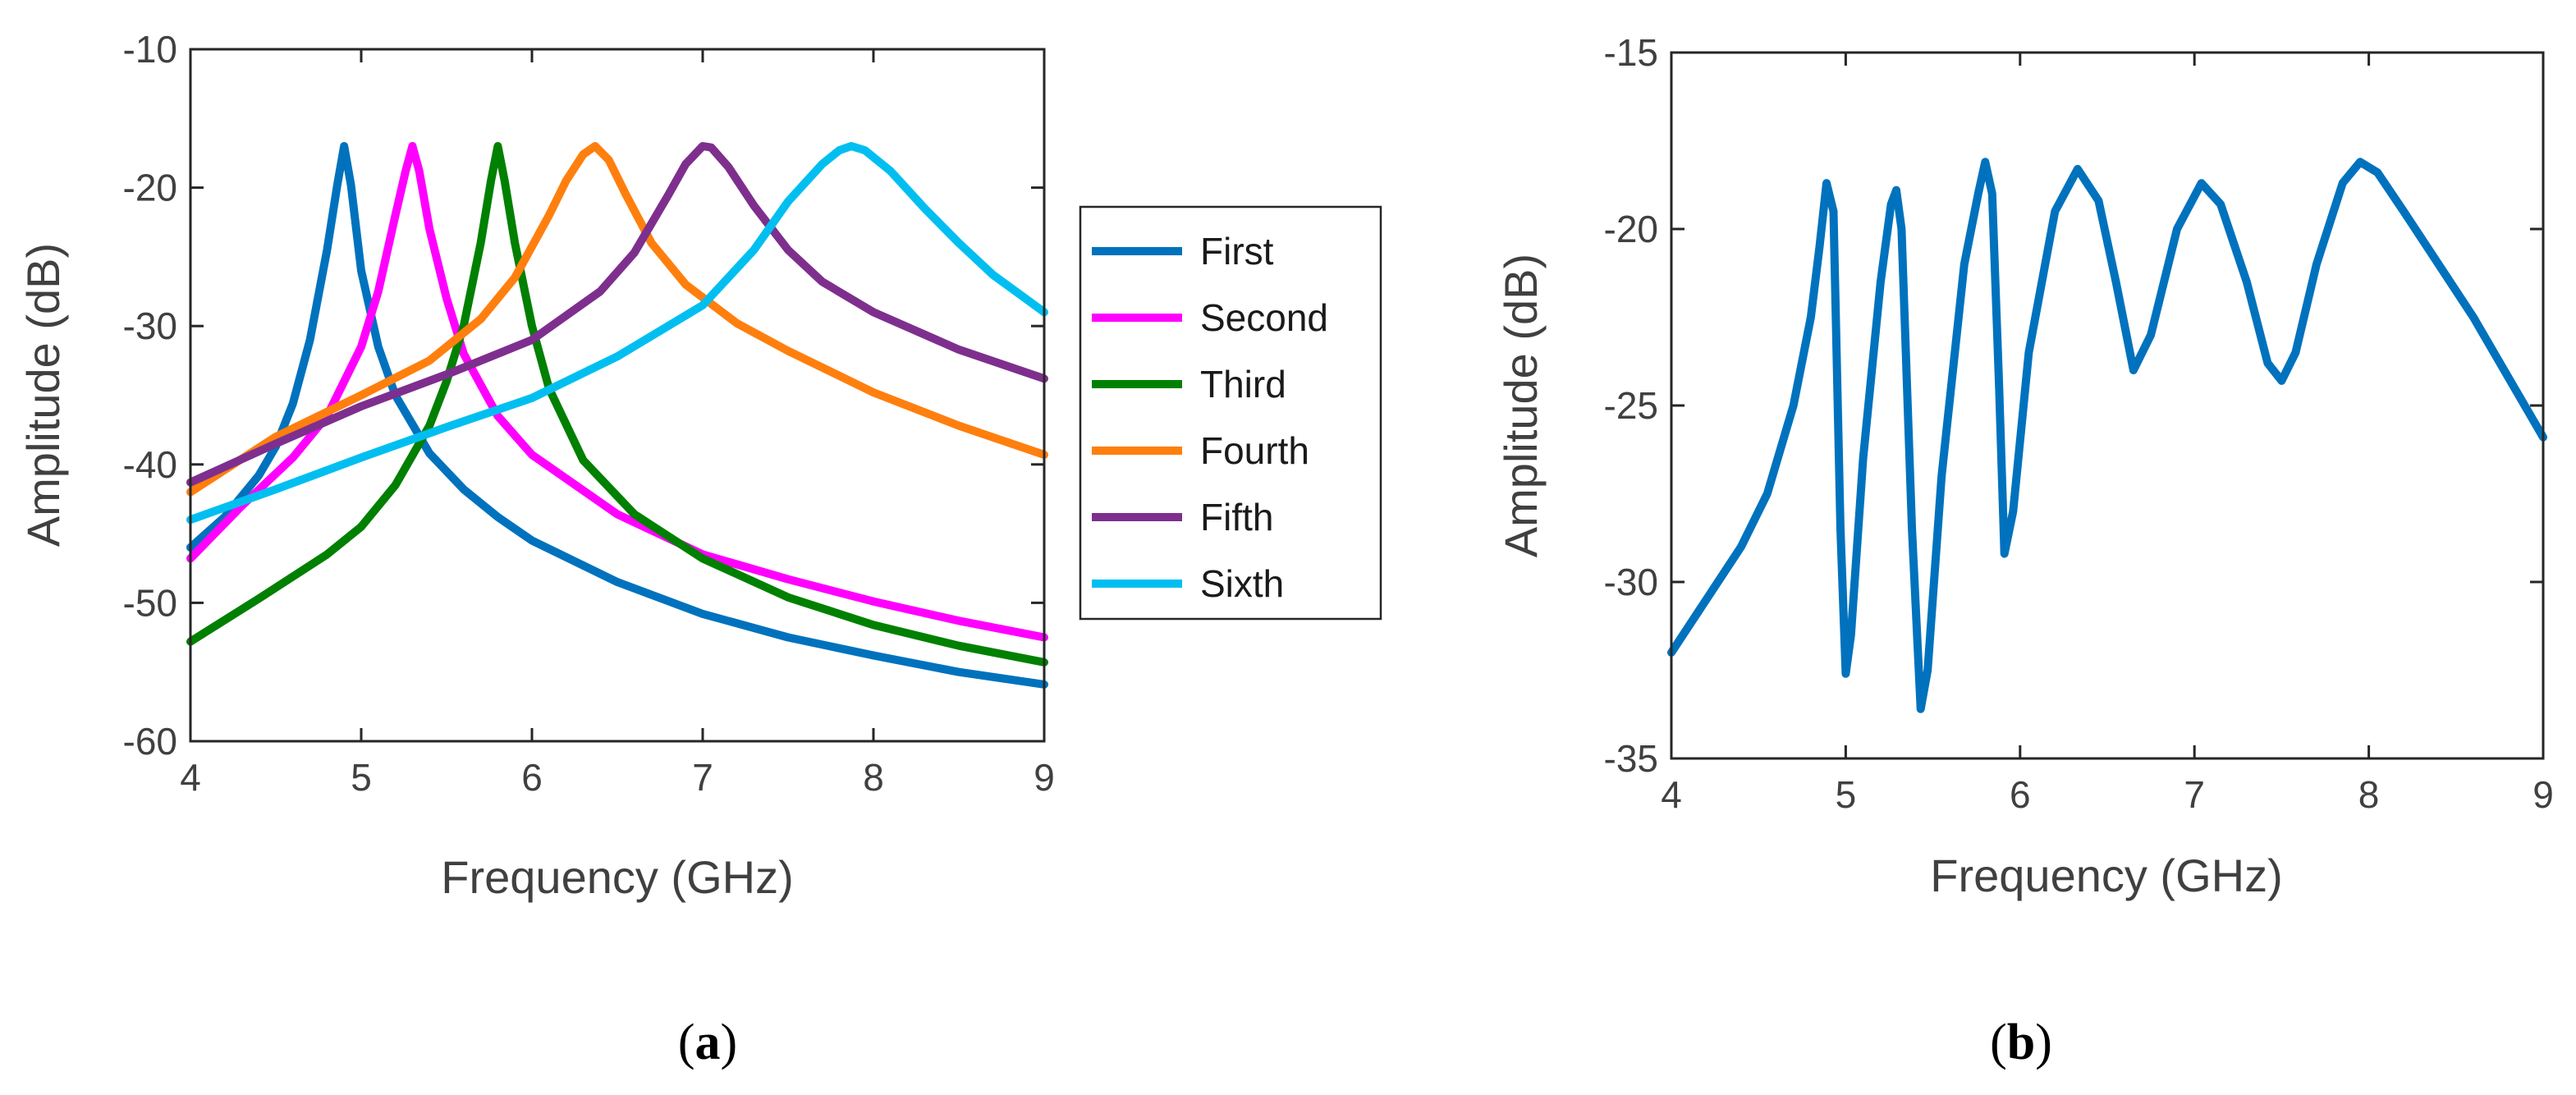  I want to click on caption-b: (b), so click(2021, 1042).